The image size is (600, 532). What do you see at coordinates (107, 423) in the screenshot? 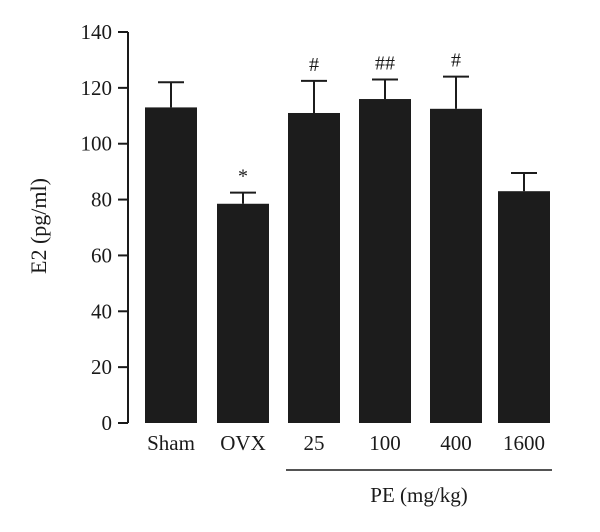
I see `y-tick-label: 0` at bounding box center [107, 423].